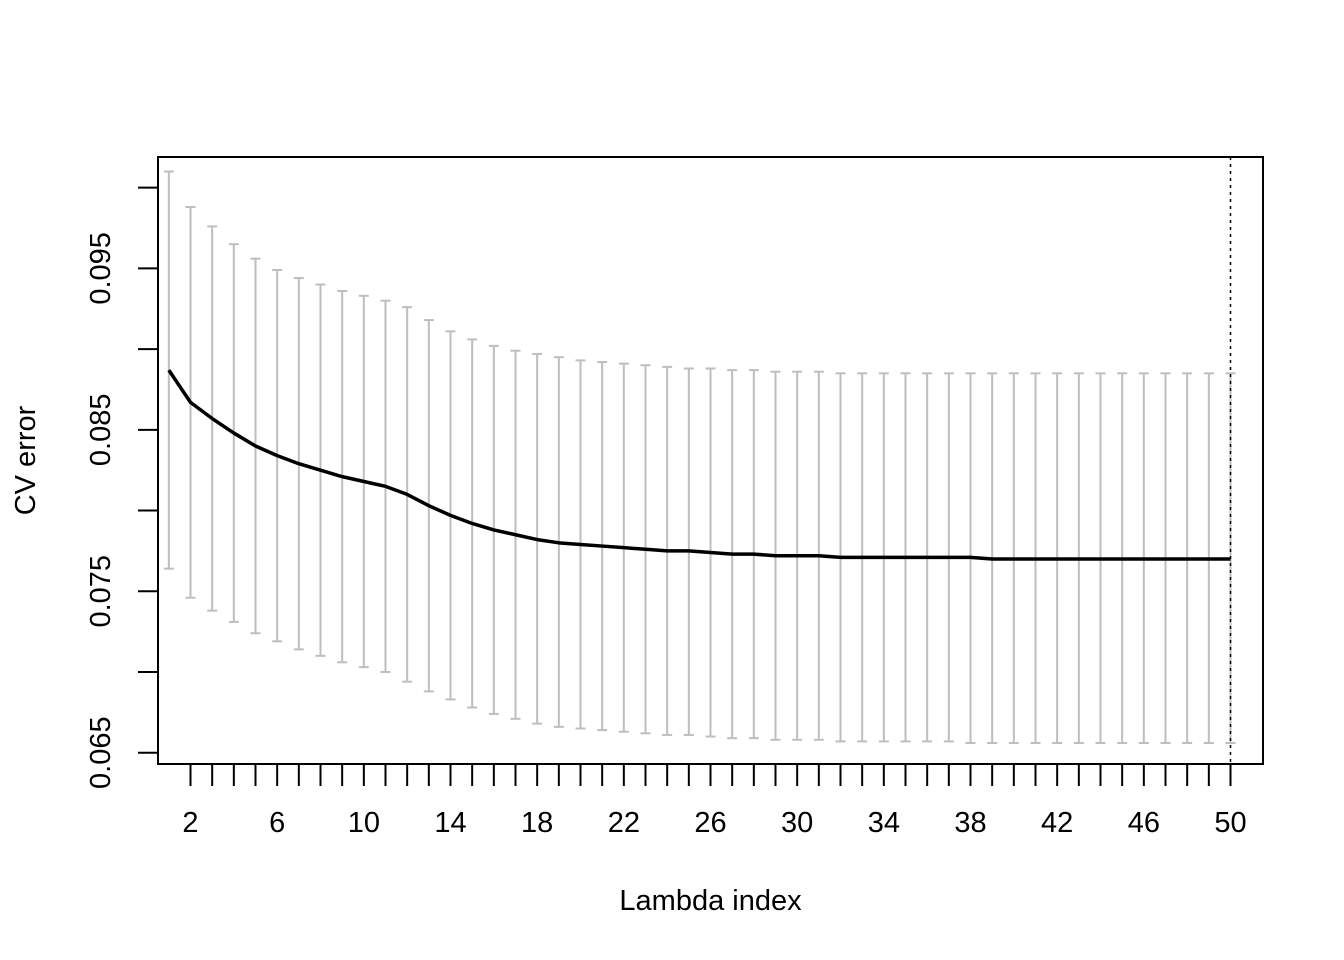 The height and width of the screenshot is (960, 1344). What do you see at coordinates (122, 487) in the screenshot?
I see `y-axis: 0.065 0.075 0.085 0.095` at bounding box center [122, 487].